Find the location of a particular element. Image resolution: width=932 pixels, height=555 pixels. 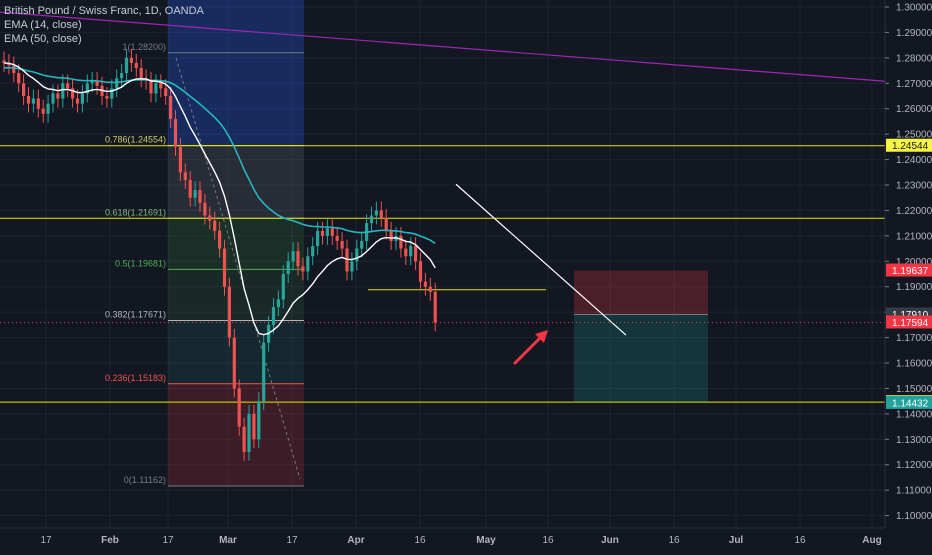

ema-50-line is located at coordinates (219, 155).